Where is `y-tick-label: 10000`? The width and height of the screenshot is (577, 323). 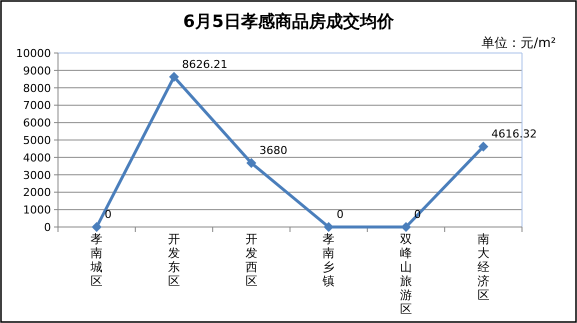
y-tick-label: 10000 is located at coordinates (33, 53).